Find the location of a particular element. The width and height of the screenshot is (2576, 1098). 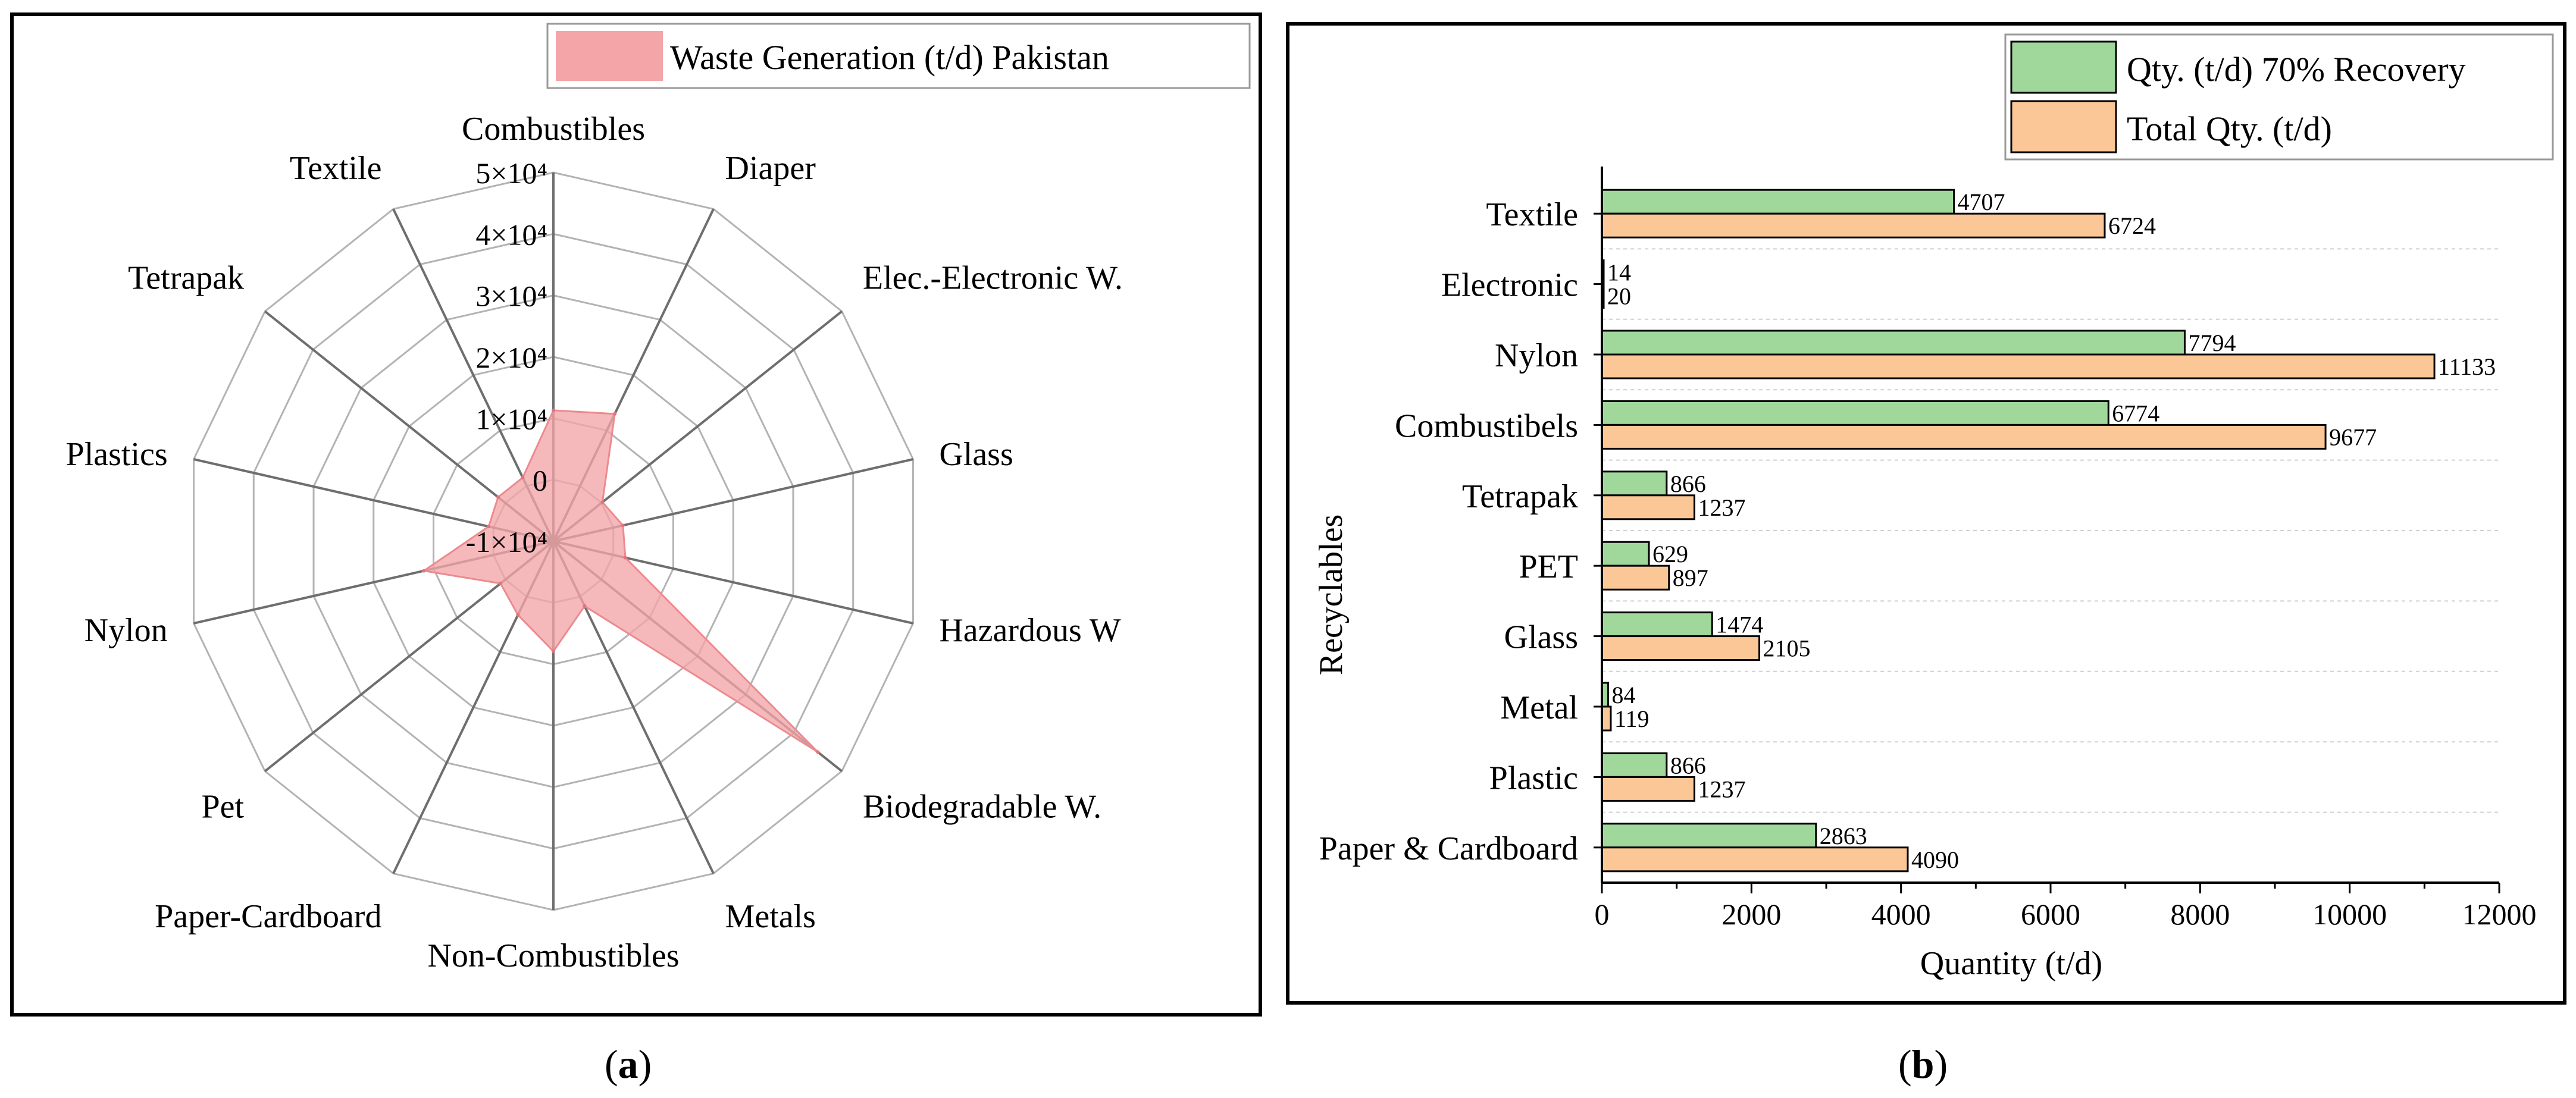

bar-qty-t-d-70-recovery-textile is located at coordinates (1778, 202).